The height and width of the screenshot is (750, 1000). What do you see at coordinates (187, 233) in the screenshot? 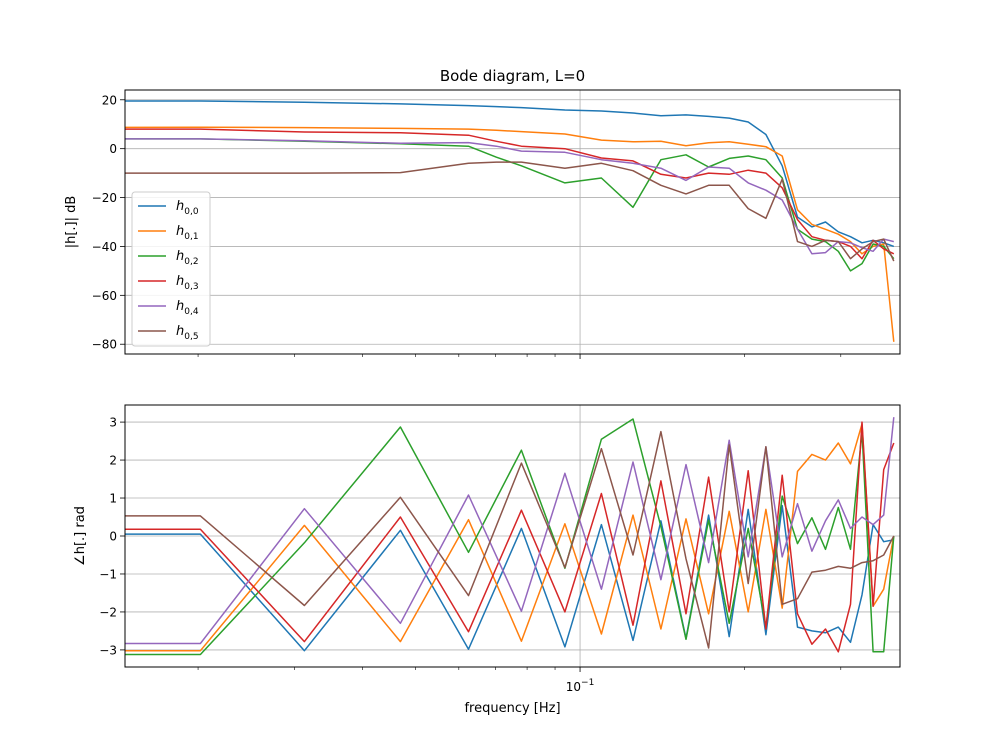
I see `legend-entry: h0,1` at bounding box center [187, 233].